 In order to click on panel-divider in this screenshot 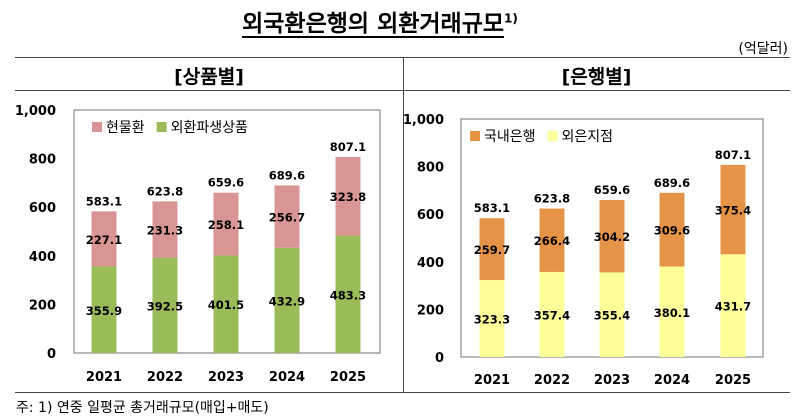, I will do `click(403, 224)`.